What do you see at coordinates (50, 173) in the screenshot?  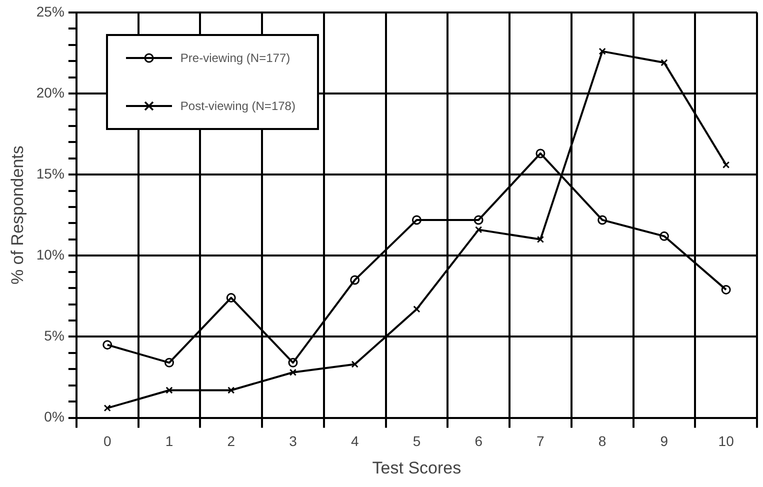 I see `y-tick-label: 15%` at bounding box center [50, 173].